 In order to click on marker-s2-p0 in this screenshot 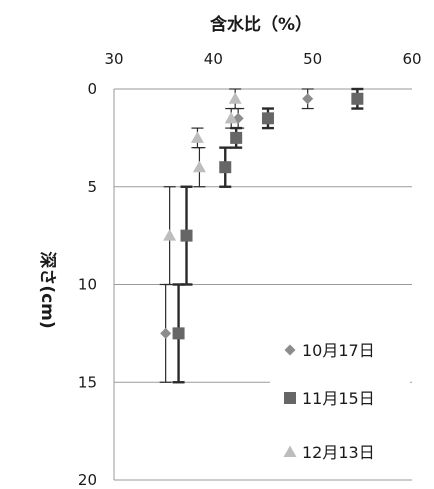, I will do `click(235, 98)`.